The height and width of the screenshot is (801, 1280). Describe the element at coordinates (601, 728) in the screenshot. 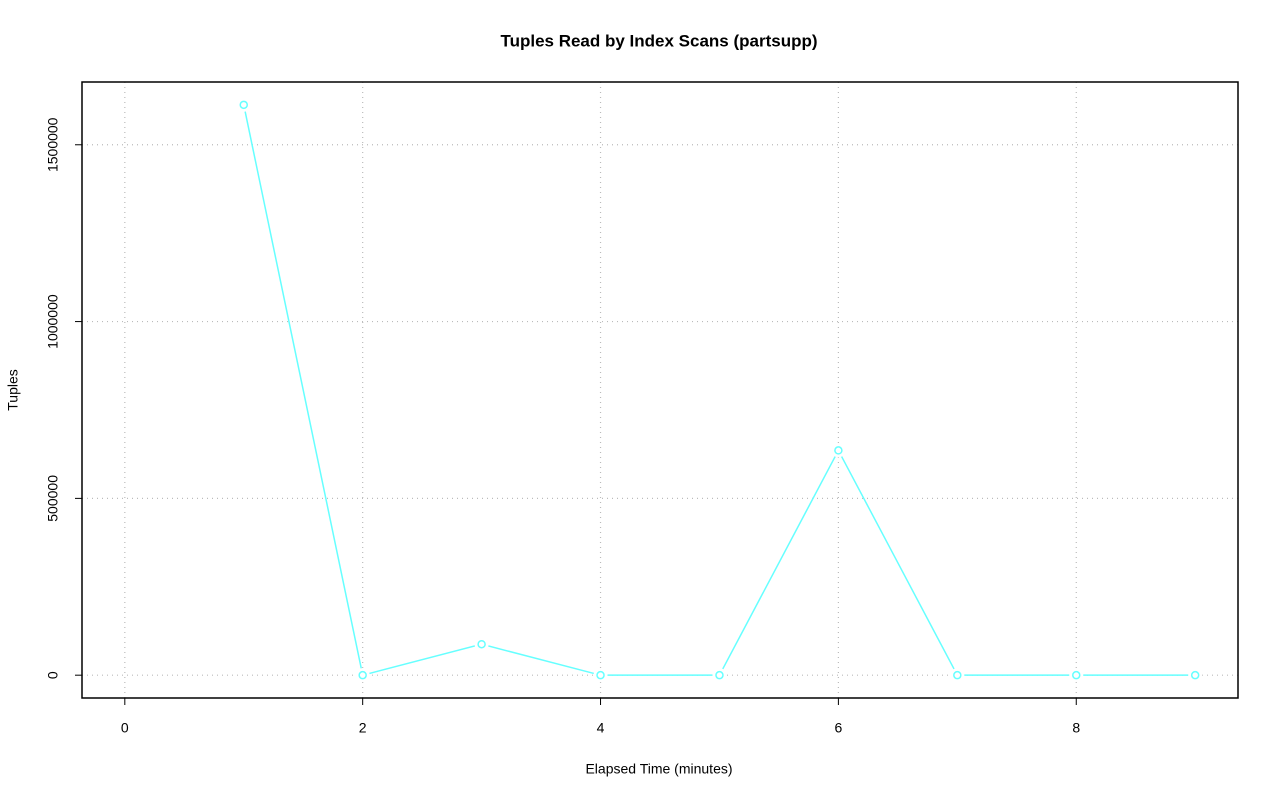

I see `x-tick-label: 4` at that location.